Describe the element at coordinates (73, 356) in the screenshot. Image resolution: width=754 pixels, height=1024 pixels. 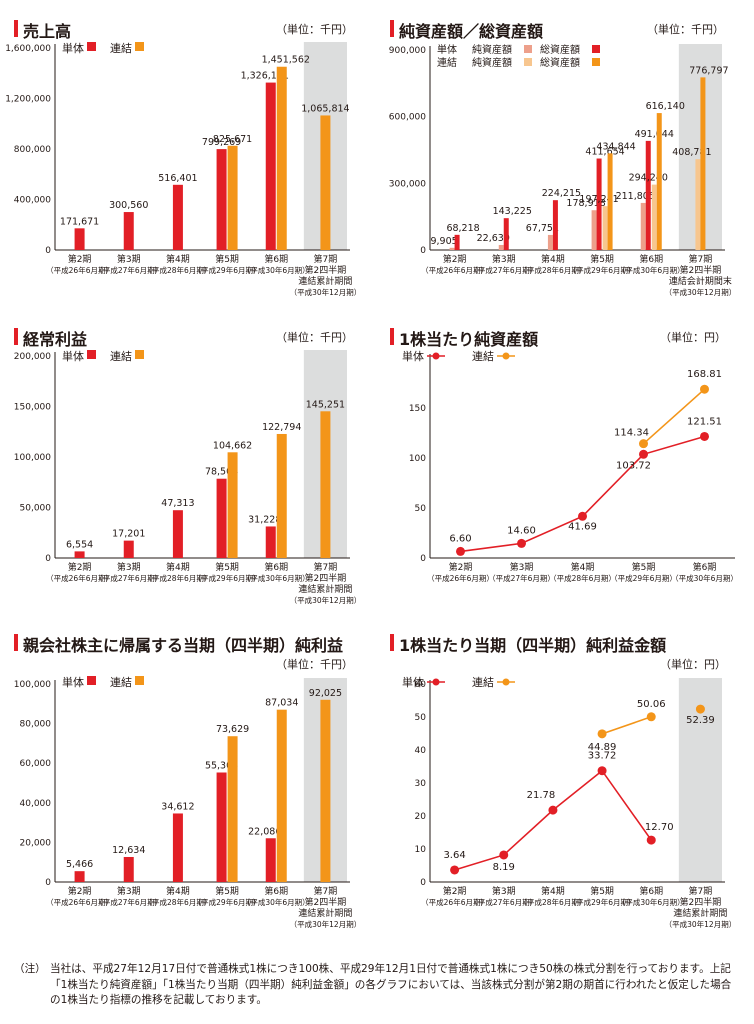
I see `ordinary-legend-tan-label: 単体` at that location.